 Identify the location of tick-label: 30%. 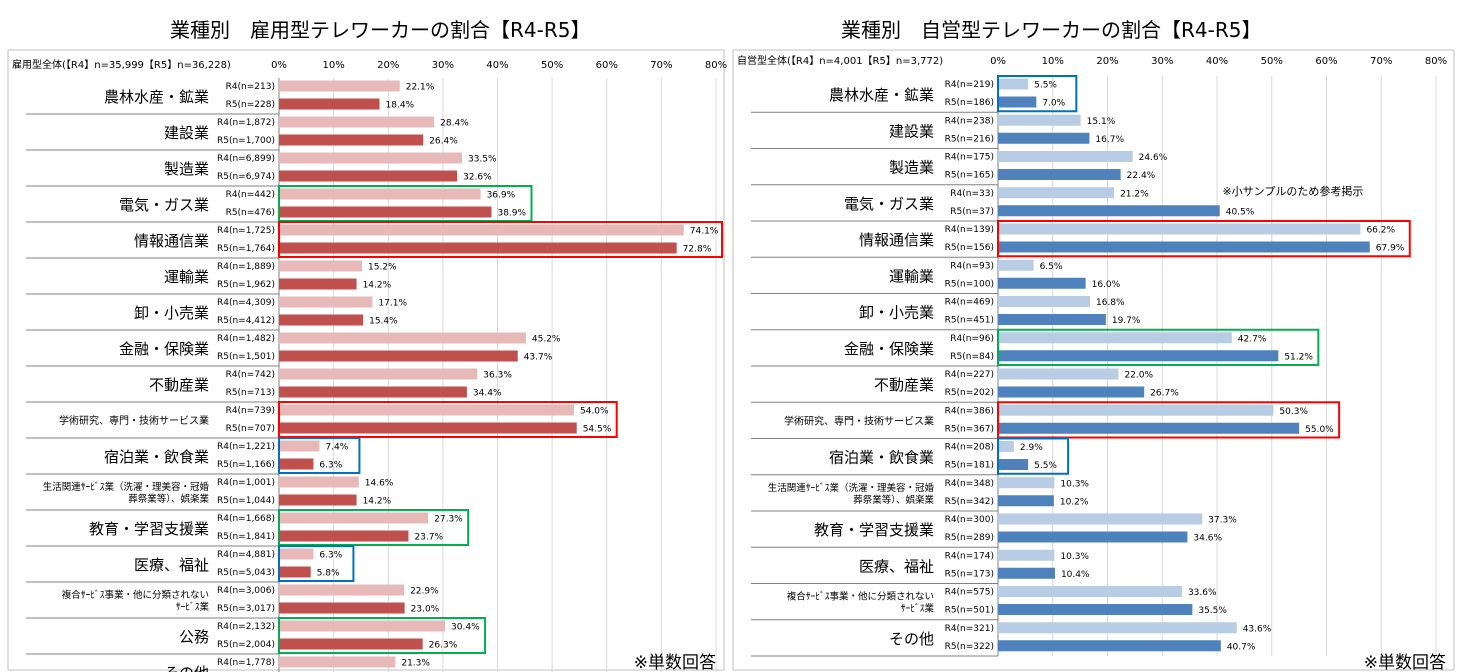
(443, 65).